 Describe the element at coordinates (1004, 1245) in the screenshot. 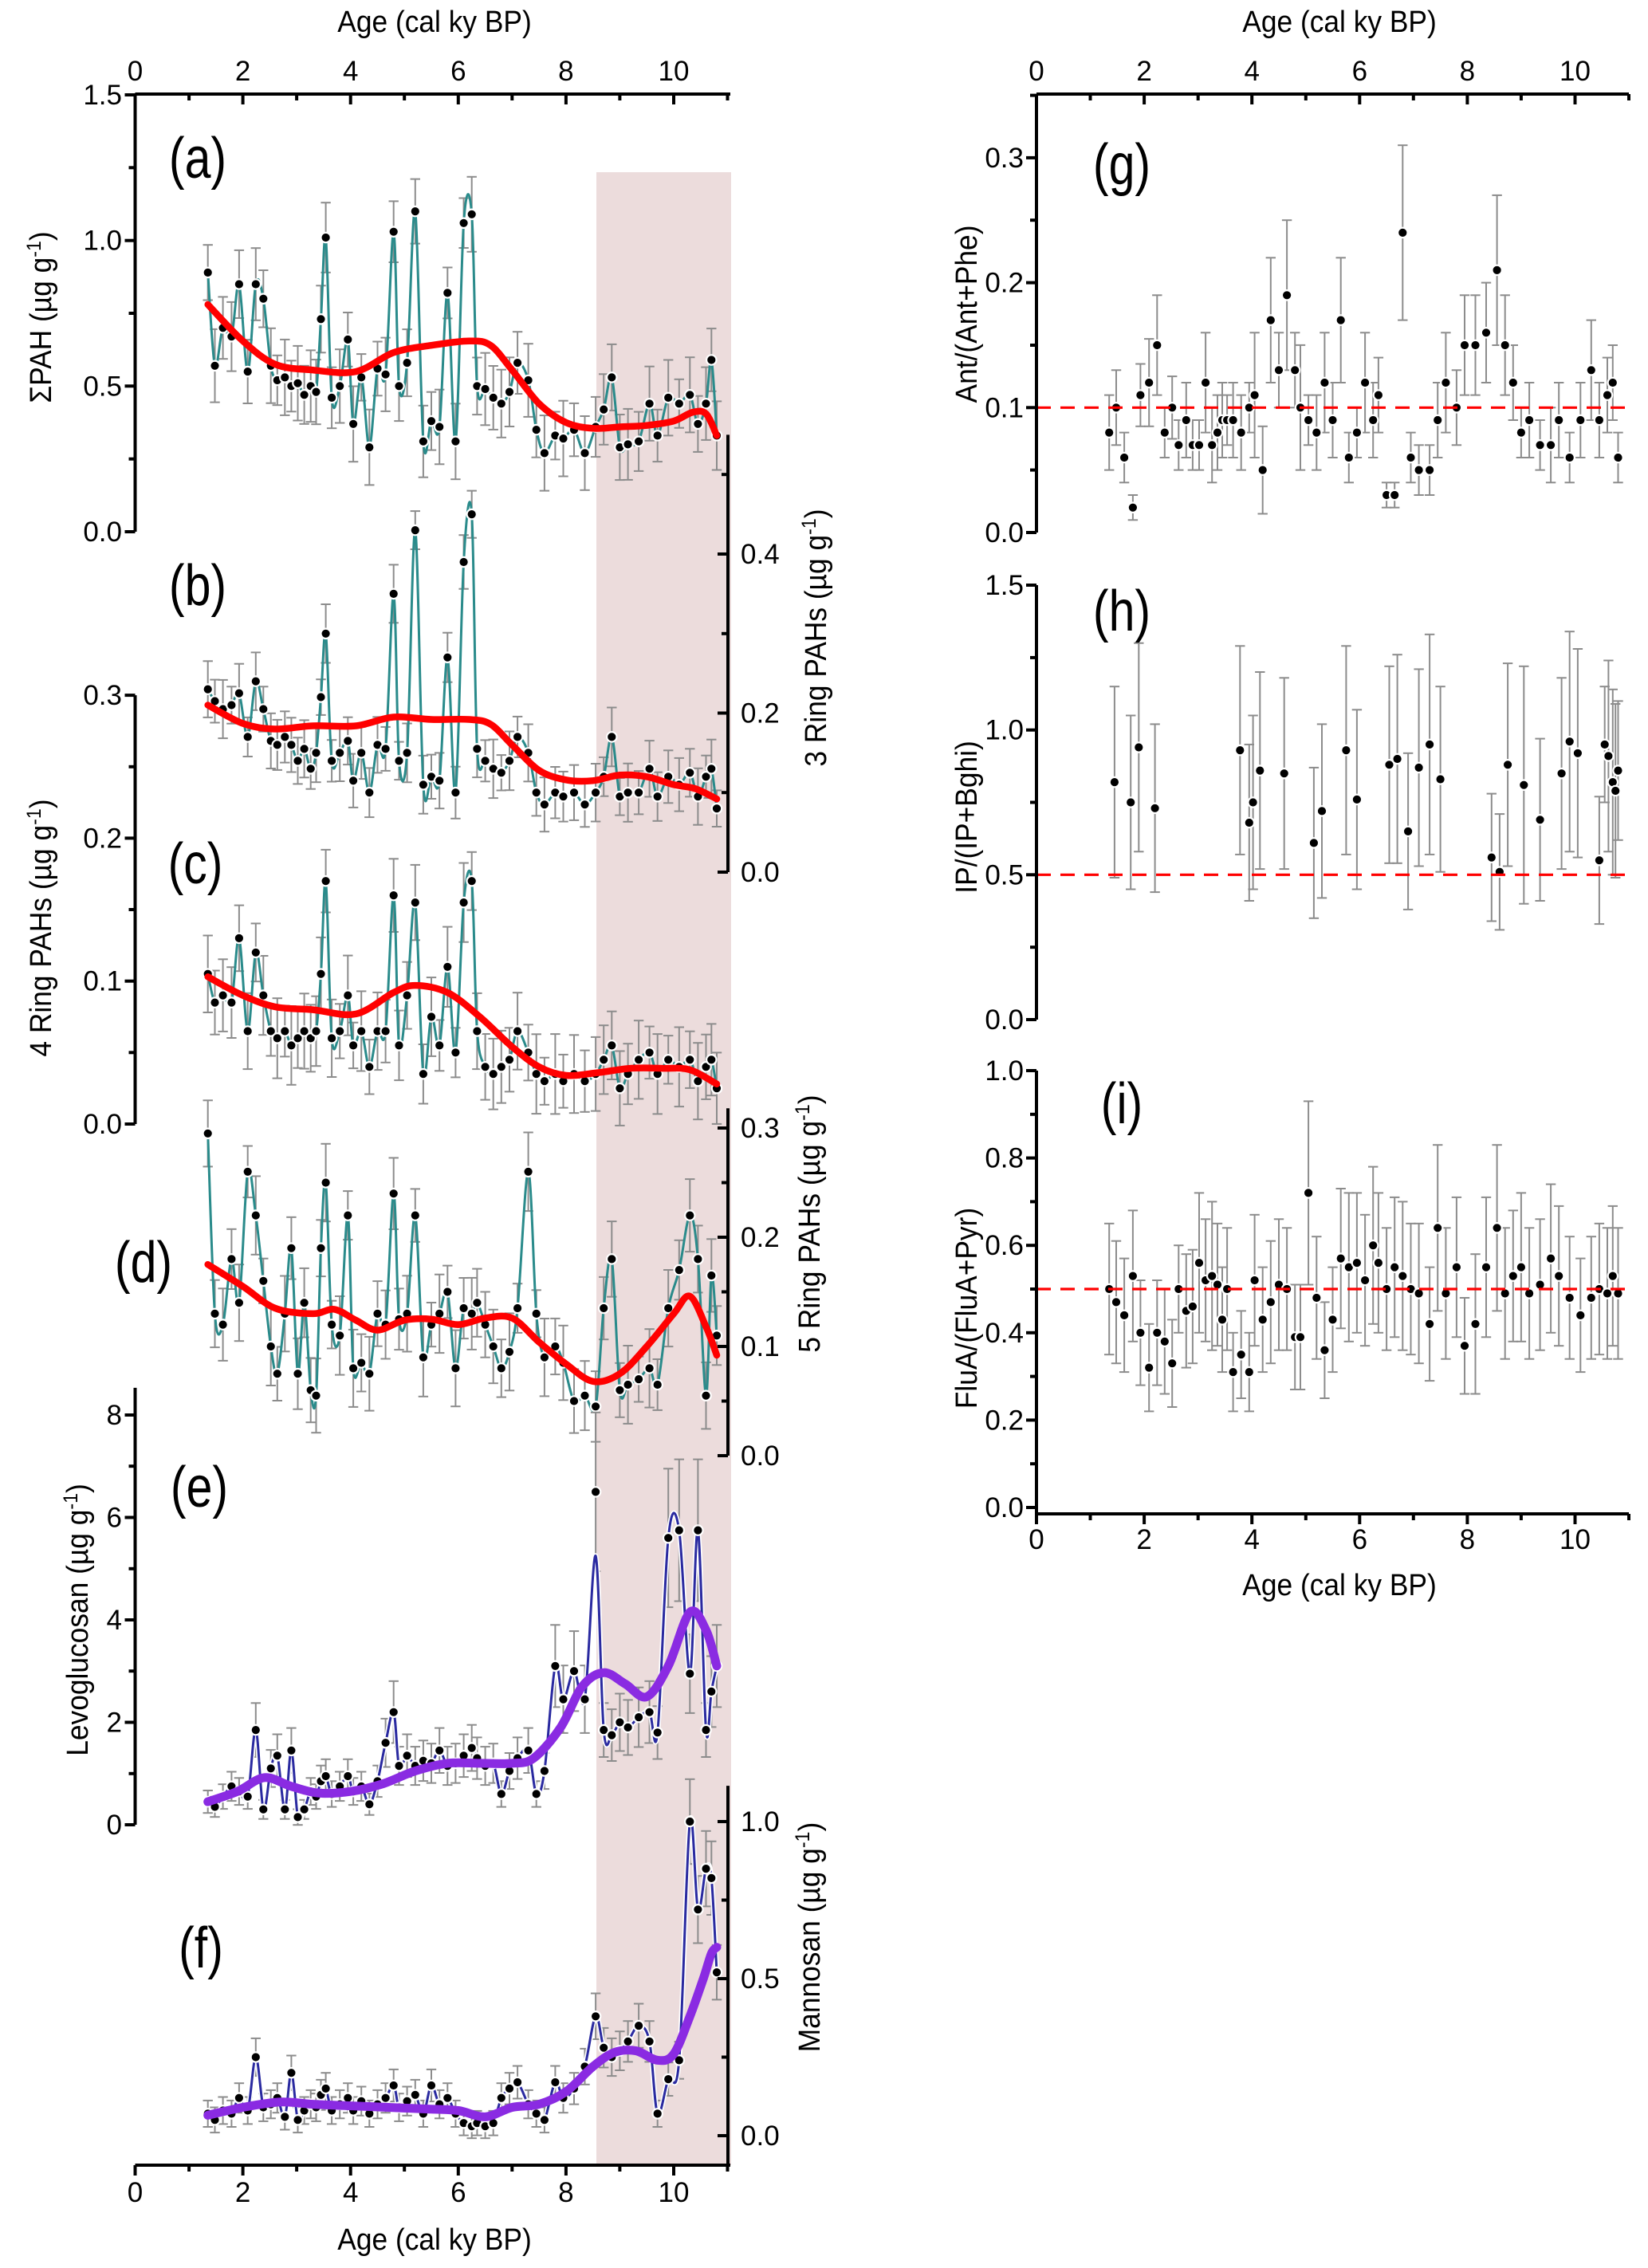

I see `svg-text: 0.6` at that location.